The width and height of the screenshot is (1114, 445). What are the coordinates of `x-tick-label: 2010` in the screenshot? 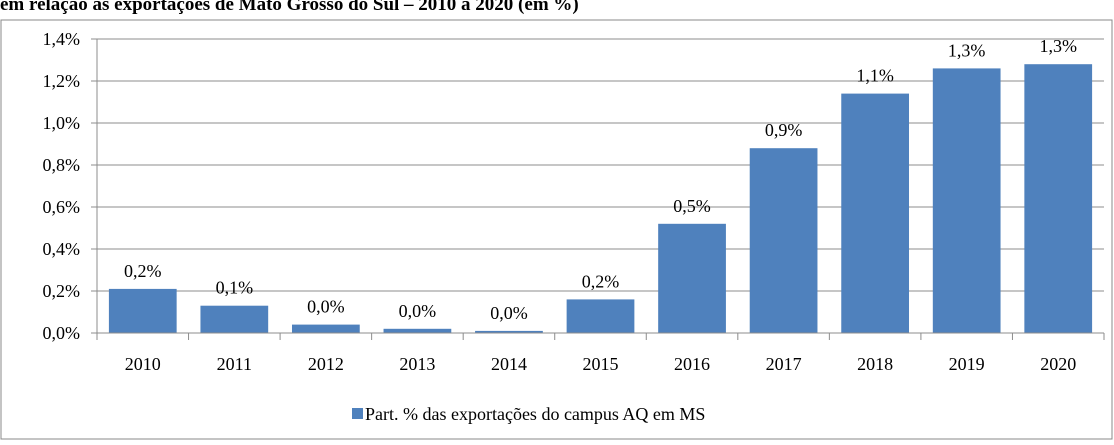 It's located at (143, 364).